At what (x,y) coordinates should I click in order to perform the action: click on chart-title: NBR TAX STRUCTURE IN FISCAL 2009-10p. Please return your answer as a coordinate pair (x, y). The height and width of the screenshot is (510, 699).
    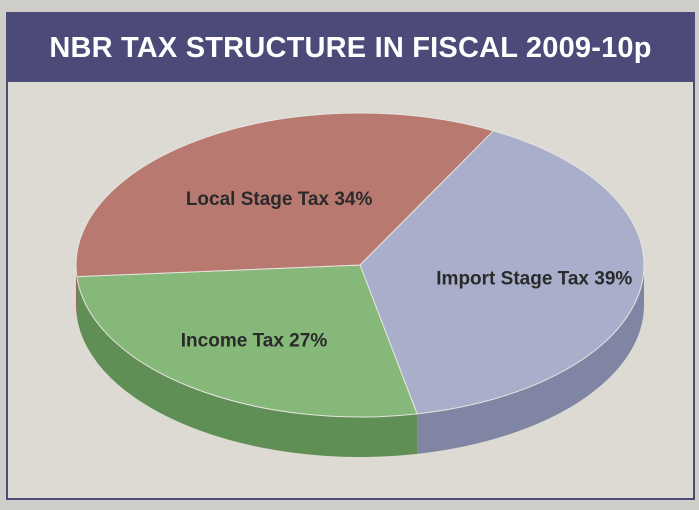
    Looking at the image, I should click on (350, 47).